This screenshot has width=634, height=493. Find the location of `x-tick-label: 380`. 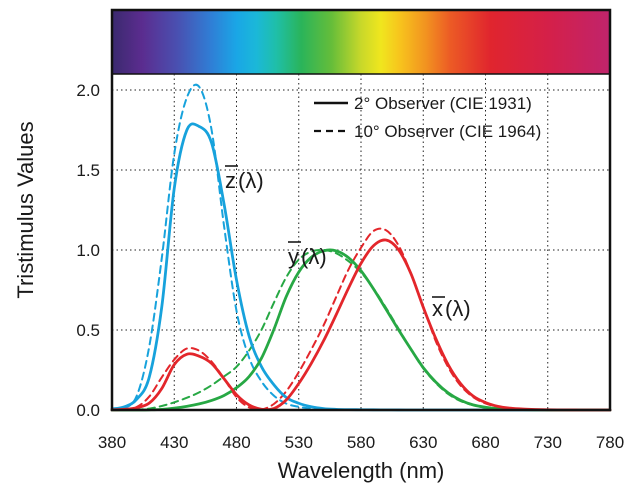

x-tick-label: 380 is located at coordinates (112, 442).